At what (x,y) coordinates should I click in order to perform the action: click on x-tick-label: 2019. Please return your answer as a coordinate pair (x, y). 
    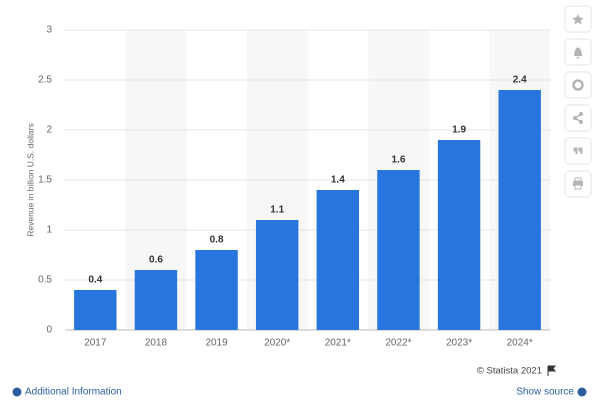
    Looking at the image, I should click on (216, 343).